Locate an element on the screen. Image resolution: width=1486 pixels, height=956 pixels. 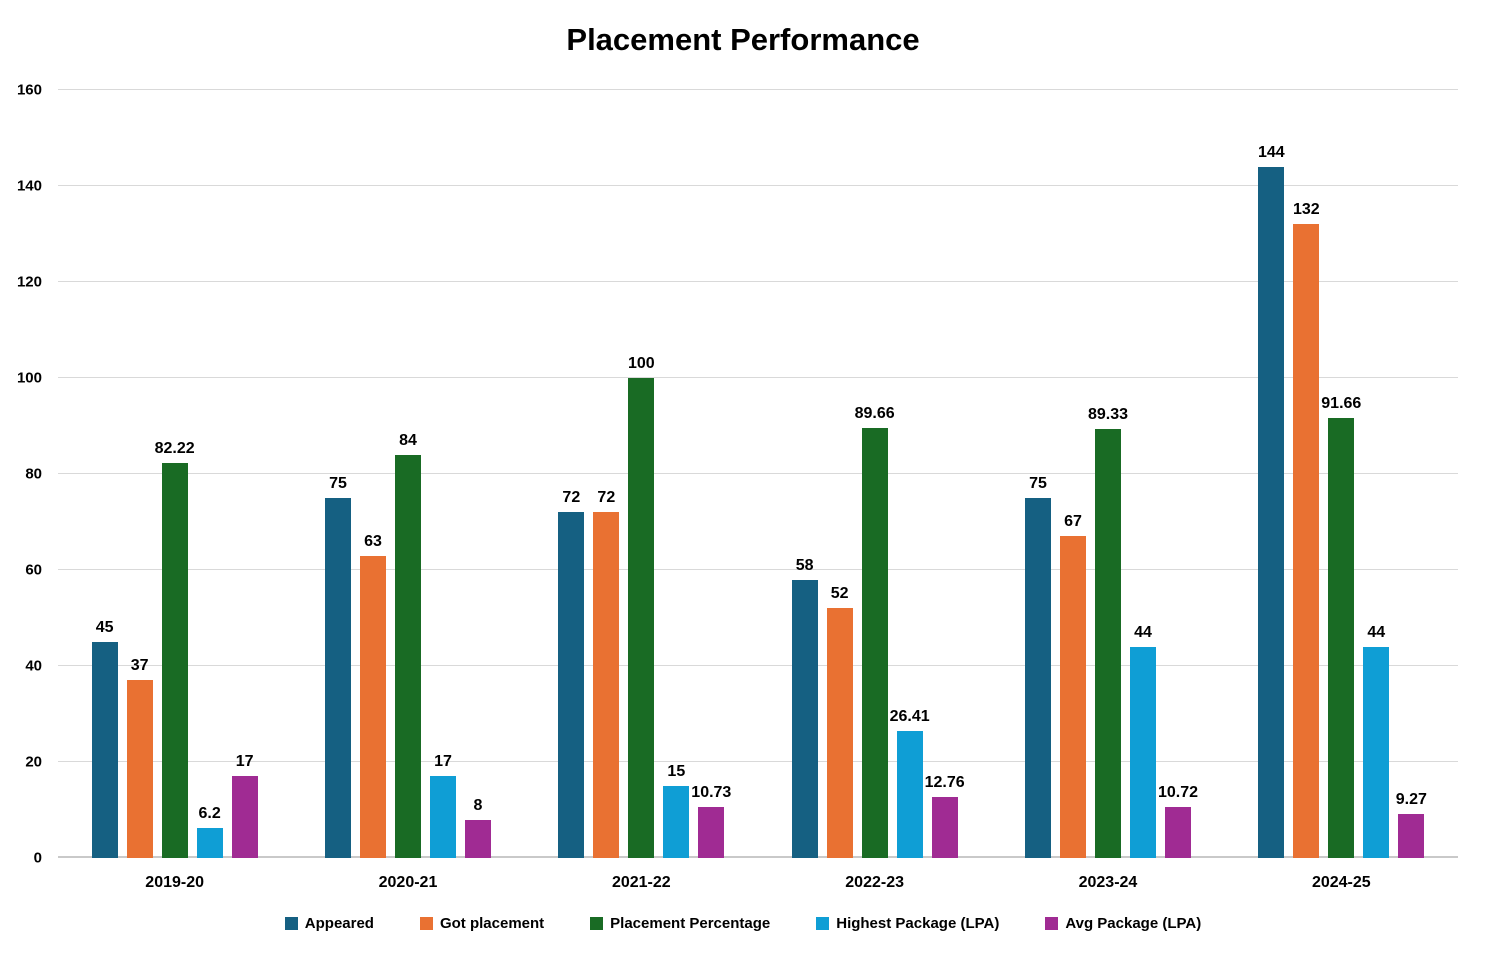
y-tick-label: 20 is located at coordinates (33, 762).